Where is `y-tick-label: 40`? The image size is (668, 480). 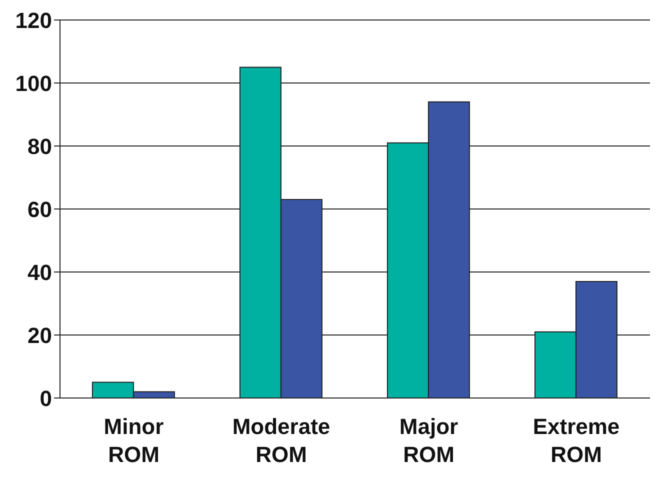
y-tick-label: 40 is located at coordinates (40, 272).